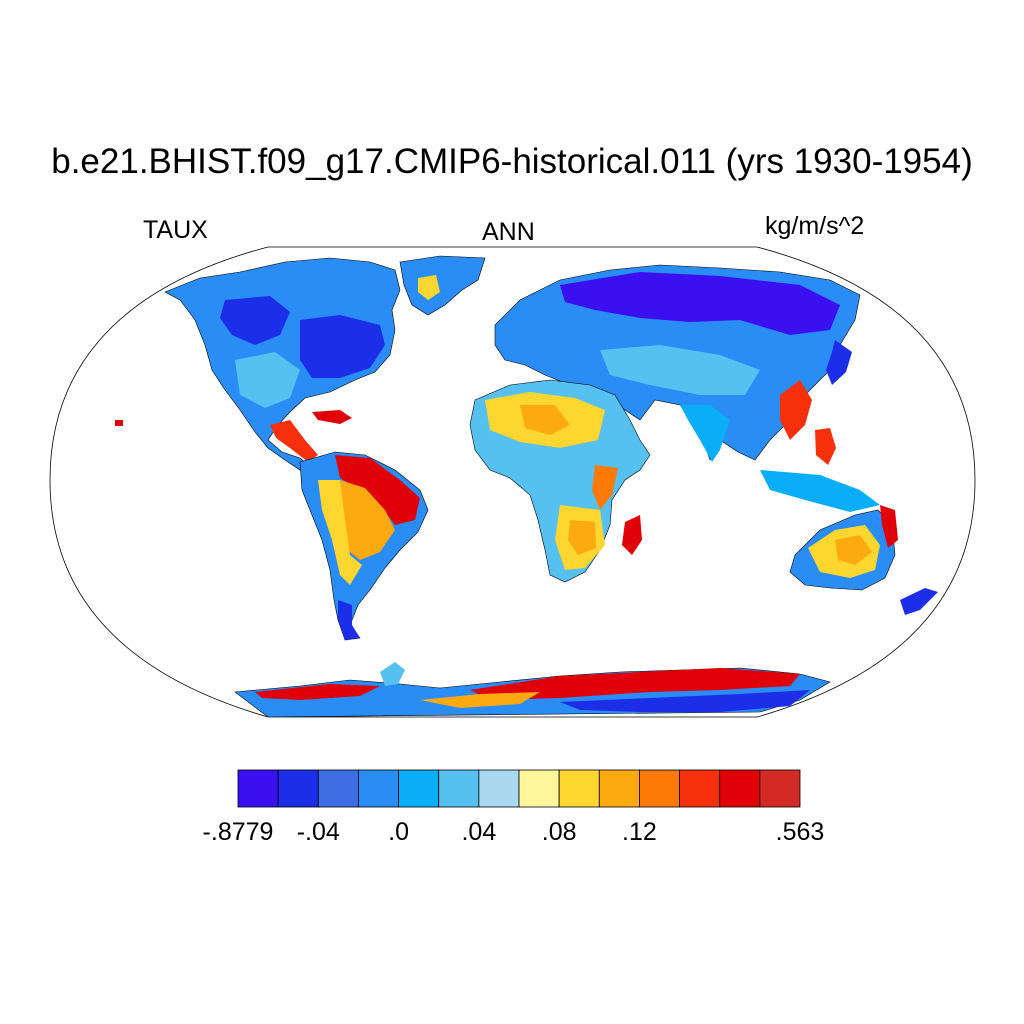 The image size is (1024, 1024). I want to click on japan, so click(839, 362).